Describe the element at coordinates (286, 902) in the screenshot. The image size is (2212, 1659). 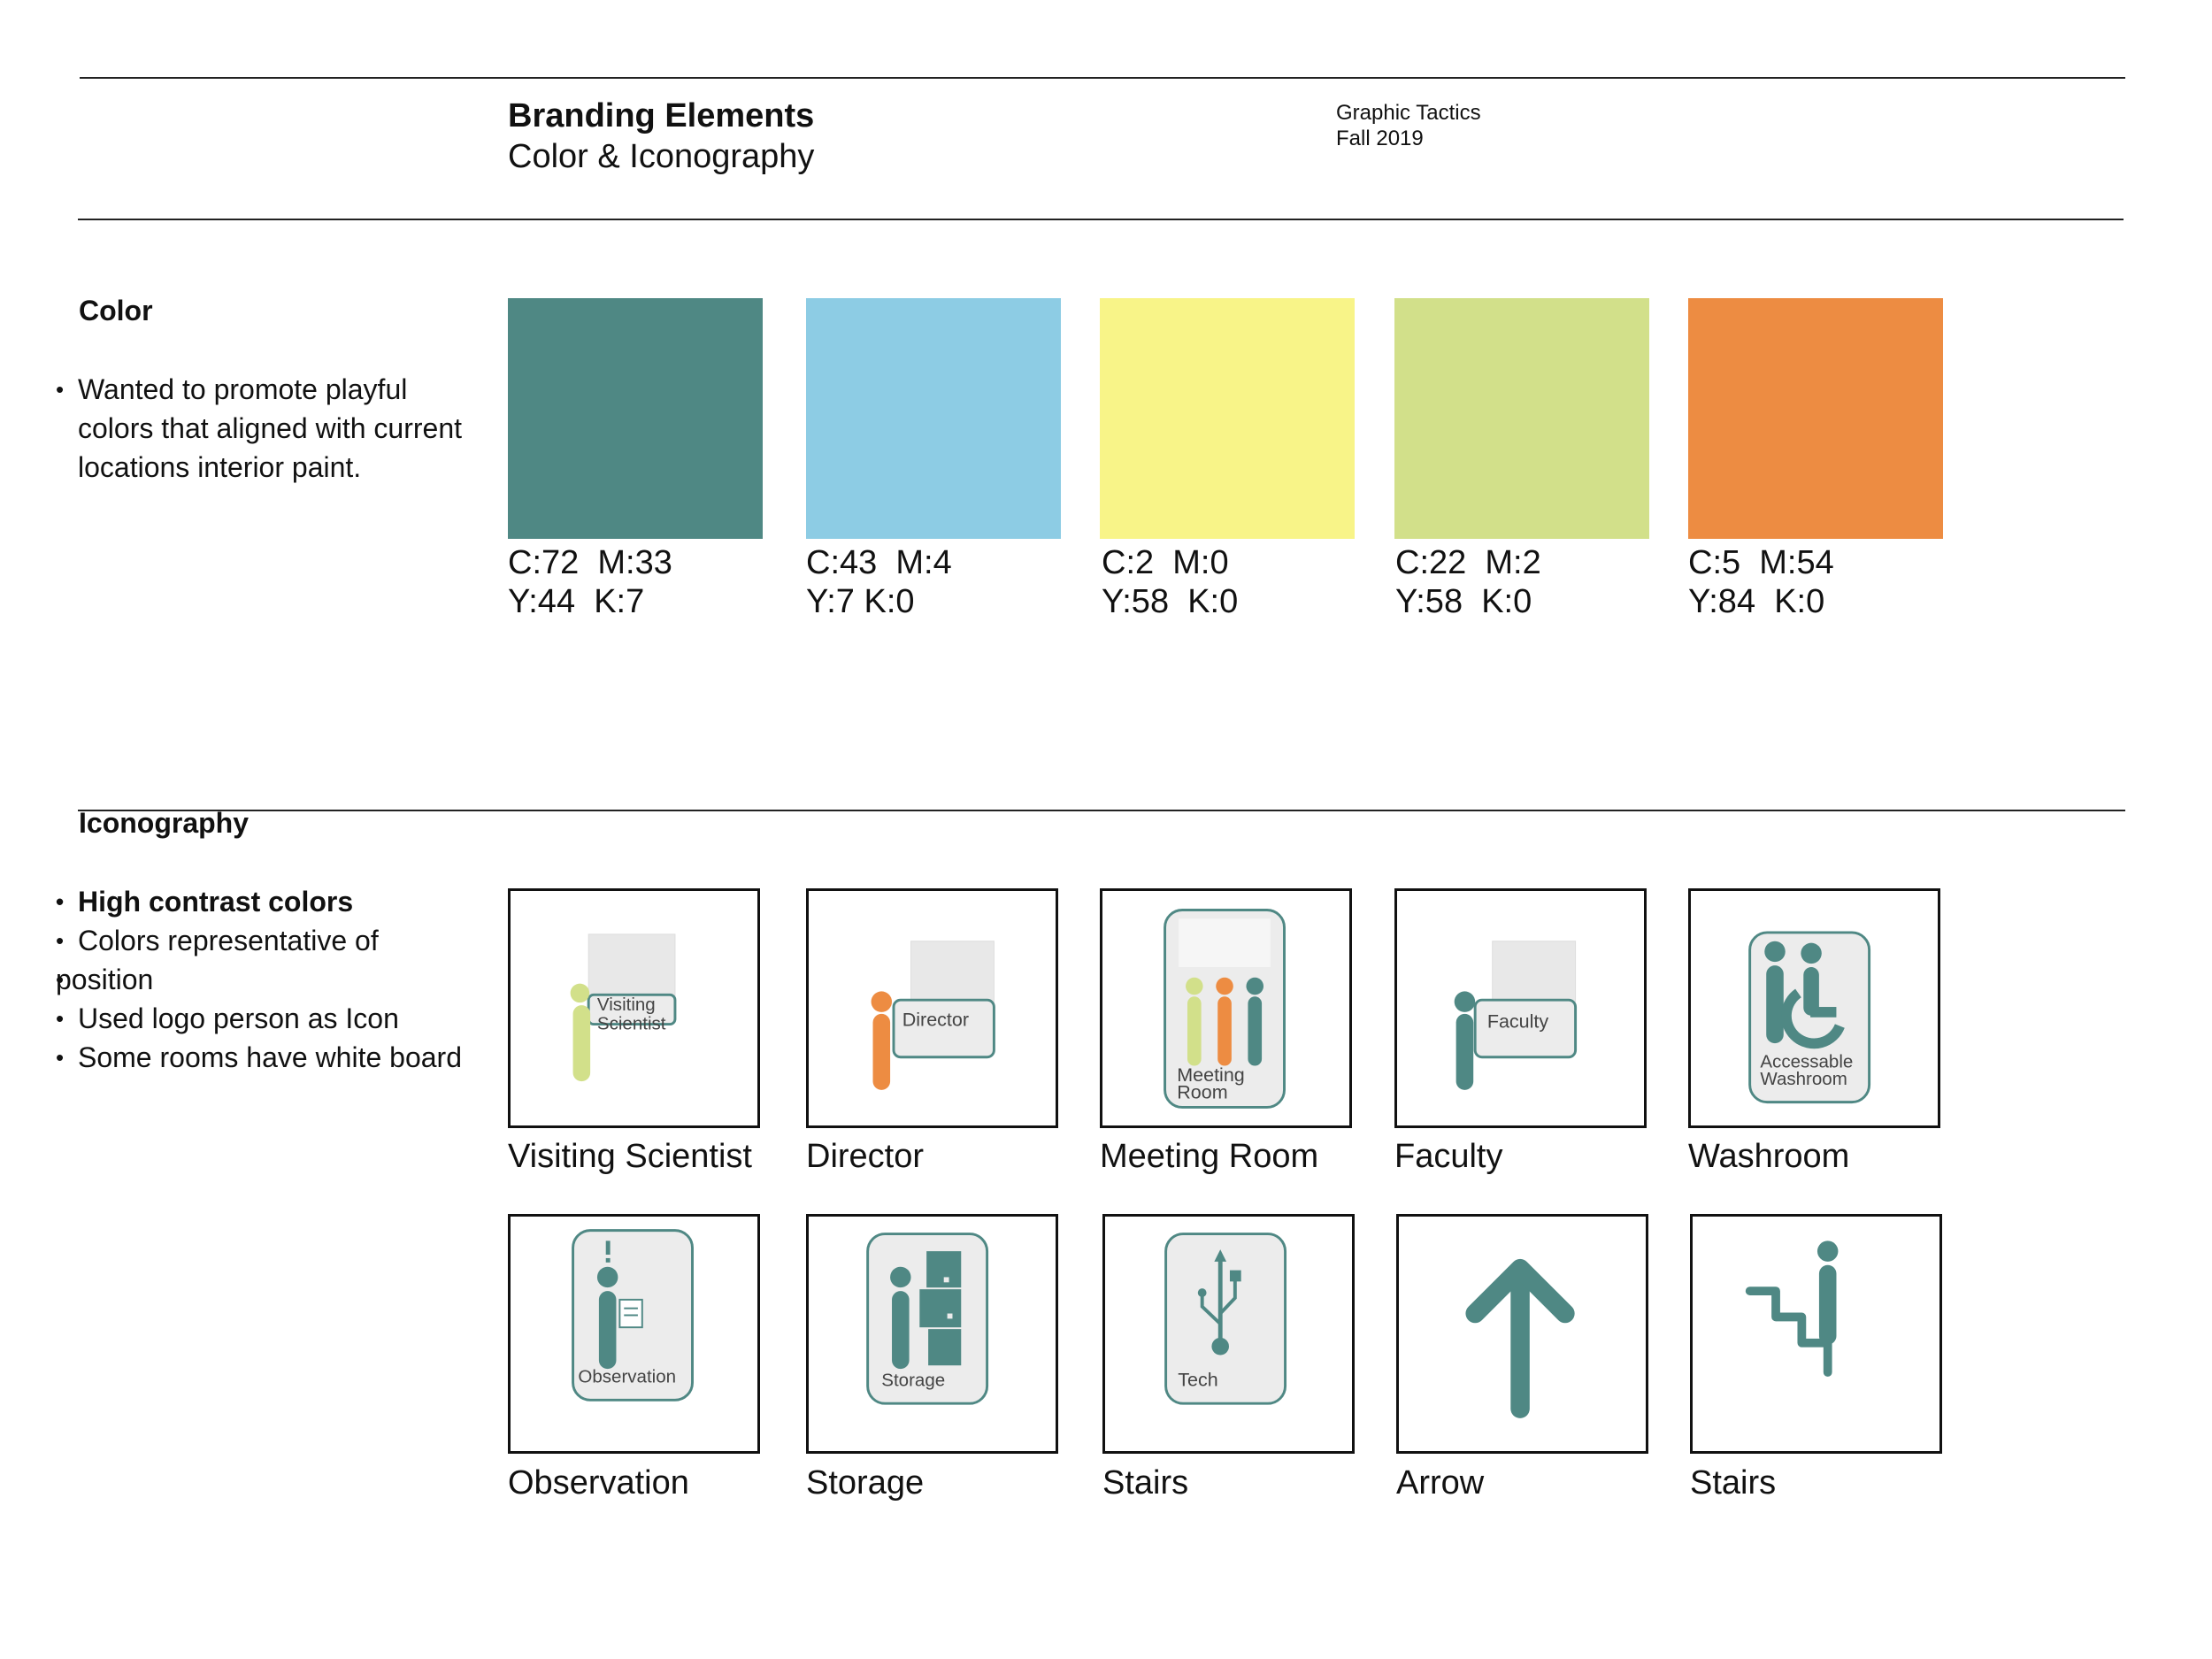
I see `icon-bullet-item: High contrast colors` at that location.